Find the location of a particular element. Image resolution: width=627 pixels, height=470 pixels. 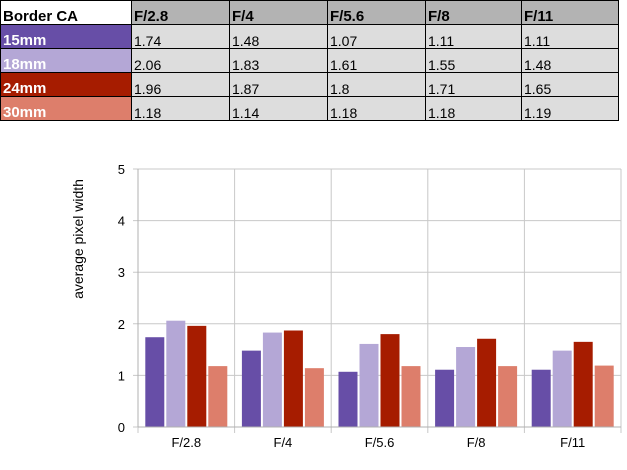

column-header: F/11 is located at coordinates (570, 12).